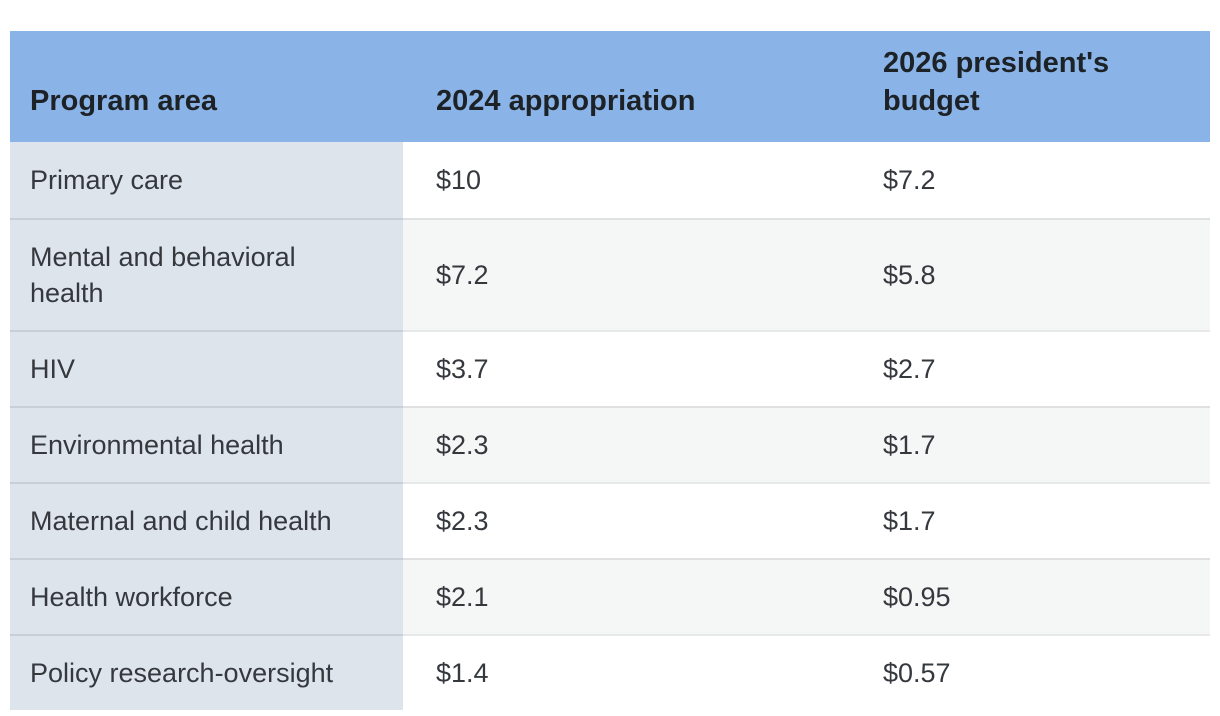 Image resolution: width=1220 pixels, height=716 pixels. What do you see at coordinates (1030, 368) in the screenshot?
I see `cell-2026-presidents-budget: $2.7` at bounding box center [1030, 368].